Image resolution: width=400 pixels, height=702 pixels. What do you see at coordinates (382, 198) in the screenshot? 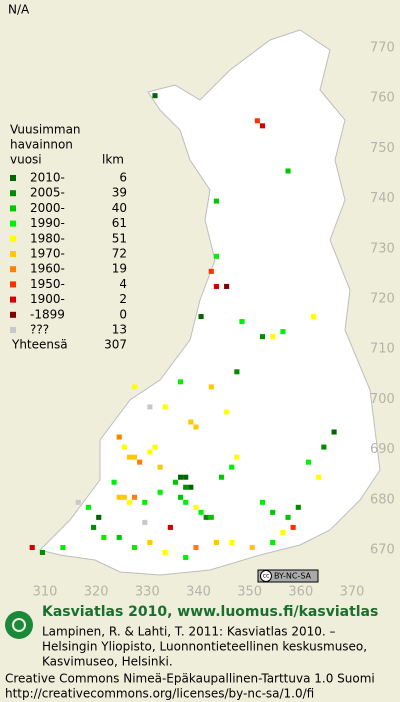
I see `y-tick-label: 740` at bounding box center [382, 198].